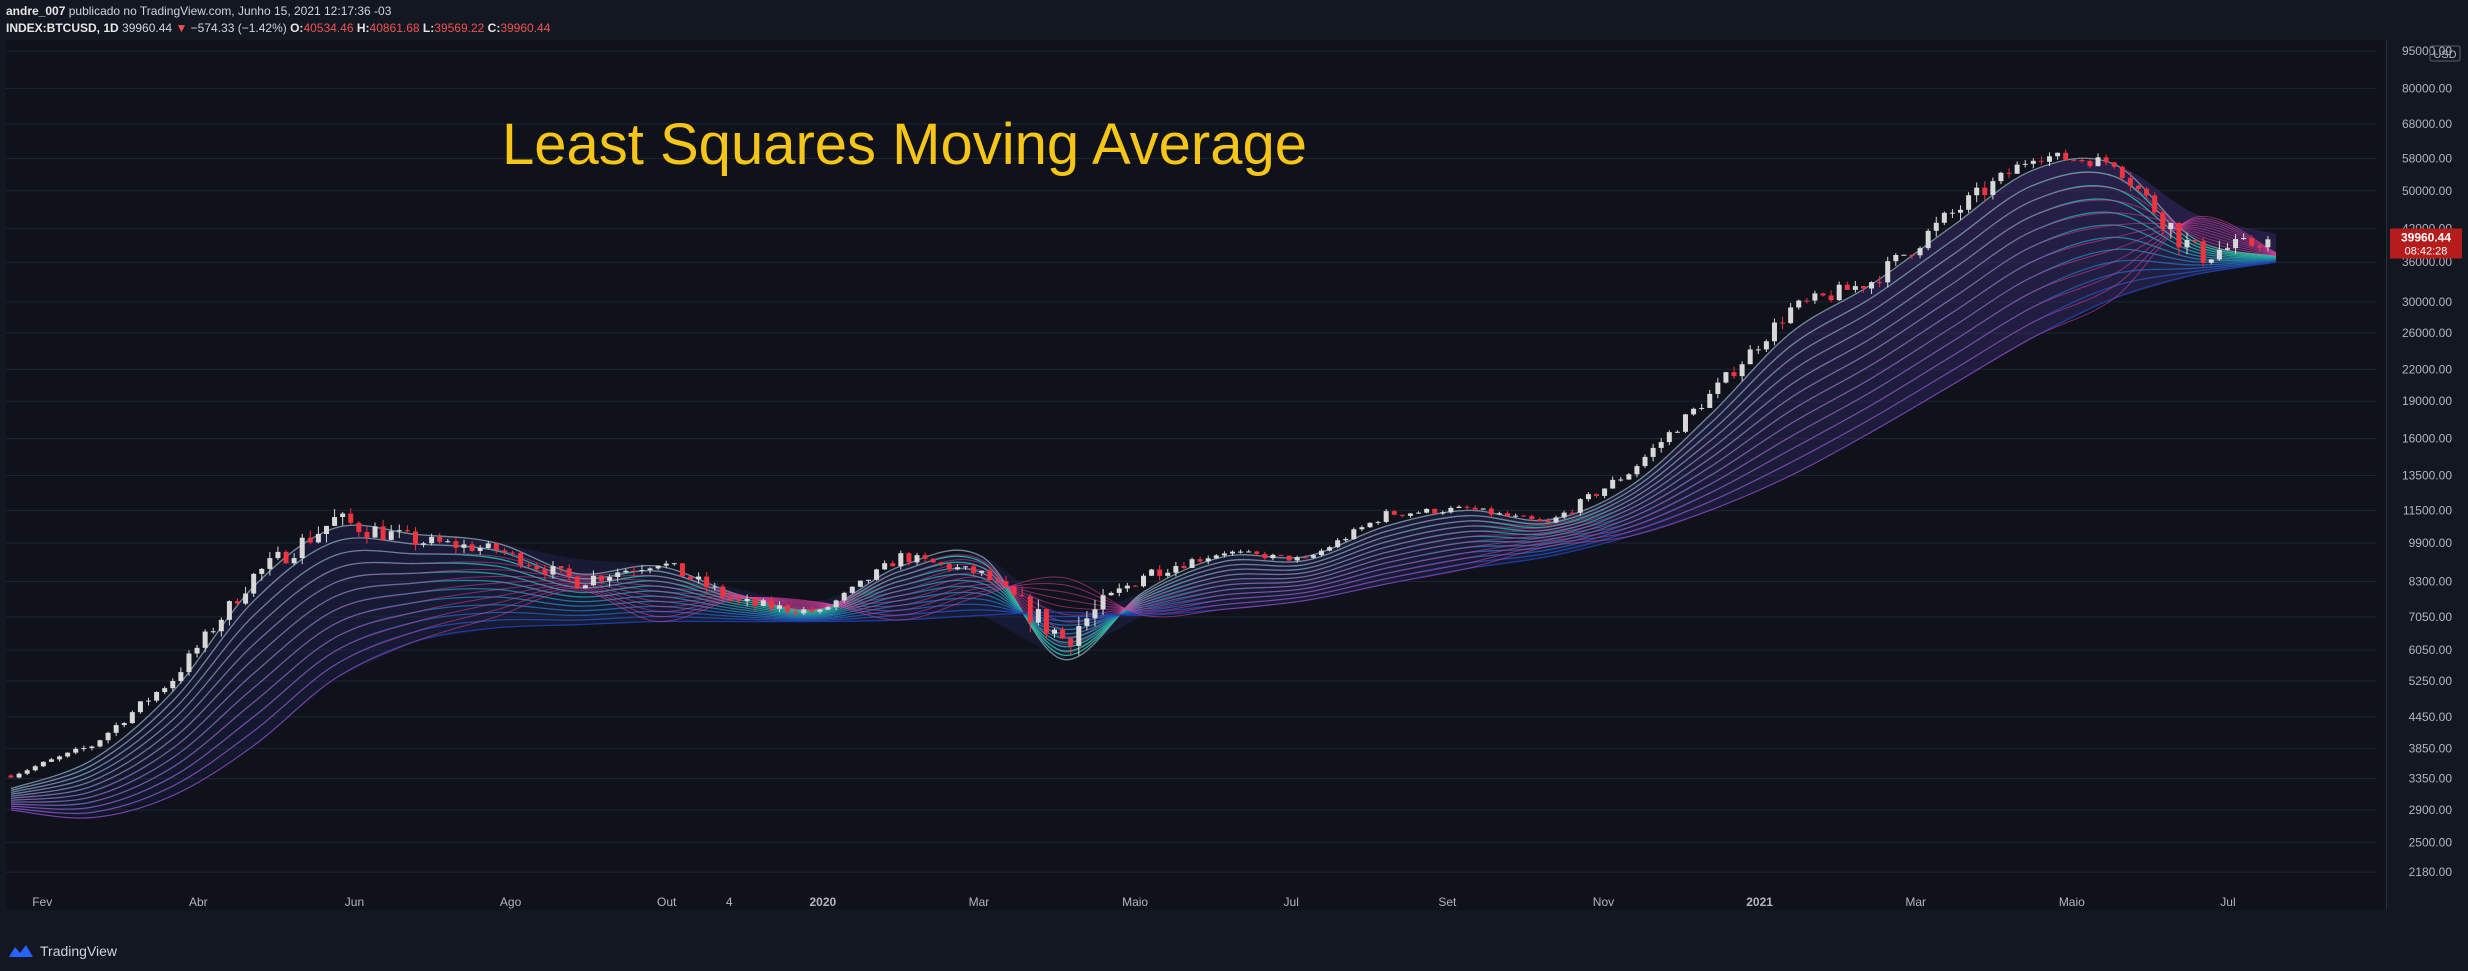 The width and height of the screenshot is (2468, 971). Describe the element at coordinates (2431, 810) in the screenshot. I see `price-tick-label: 2900.00` at that location.